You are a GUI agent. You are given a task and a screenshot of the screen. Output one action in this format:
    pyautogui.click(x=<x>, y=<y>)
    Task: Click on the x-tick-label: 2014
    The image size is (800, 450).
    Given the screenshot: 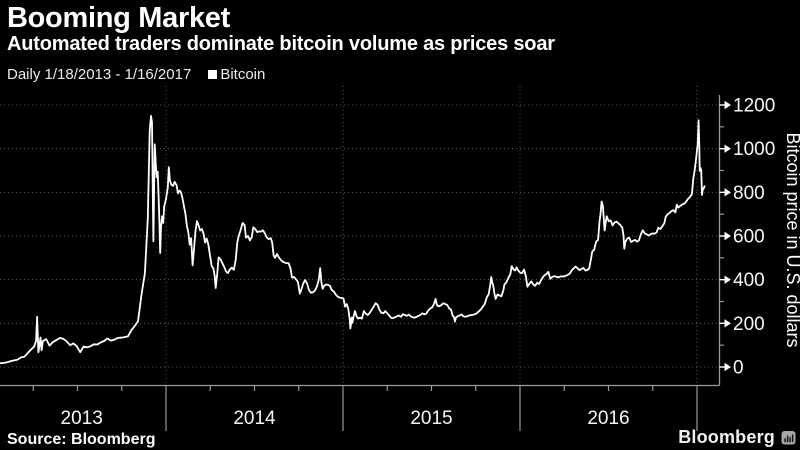 What is the action you would take?
    pyautogui.click(x=254, y=418)
    